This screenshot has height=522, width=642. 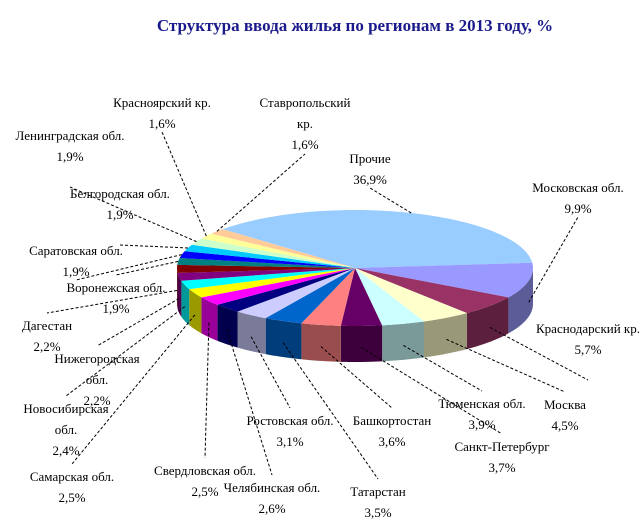 I want to click on label-name: Краснодарский кр., so click(x=588, y=328).